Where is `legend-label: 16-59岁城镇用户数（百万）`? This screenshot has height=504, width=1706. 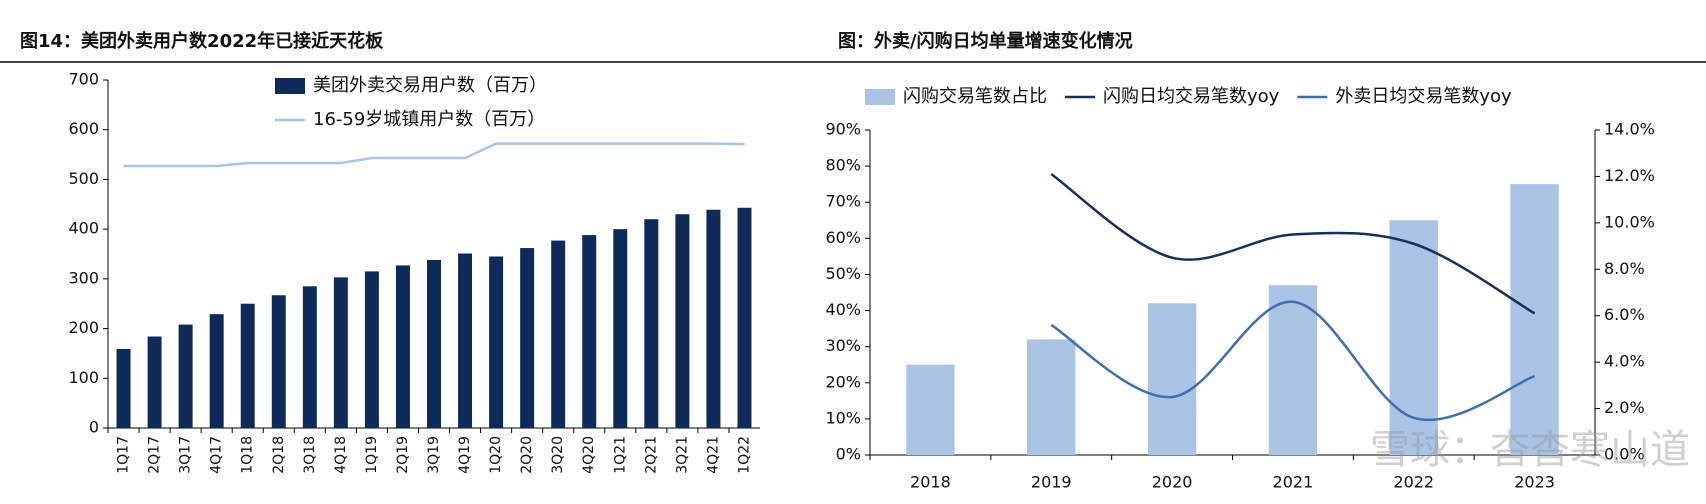 legend-label: 16-59岁城镇用户数（百万） is located at coordinates (429, 119).